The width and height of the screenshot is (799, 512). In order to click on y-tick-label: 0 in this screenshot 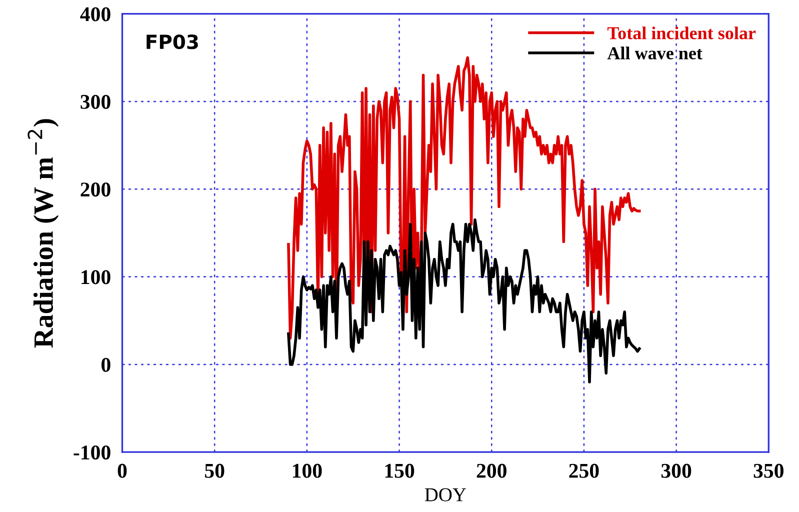, I will do `click(106, 365)`.